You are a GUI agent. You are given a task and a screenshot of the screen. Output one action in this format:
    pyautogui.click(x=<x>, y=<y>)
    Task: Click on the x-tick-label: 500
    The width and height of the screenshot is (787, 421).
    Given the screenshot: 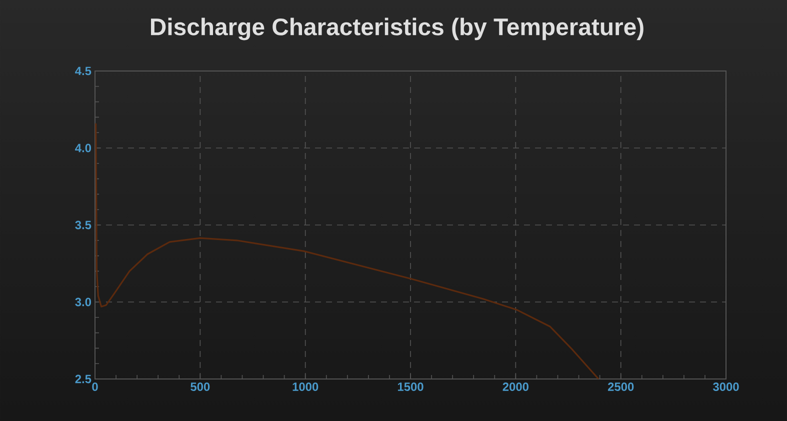 What is the action you would take?
    pyautogui.click(x=200, y=386)
    